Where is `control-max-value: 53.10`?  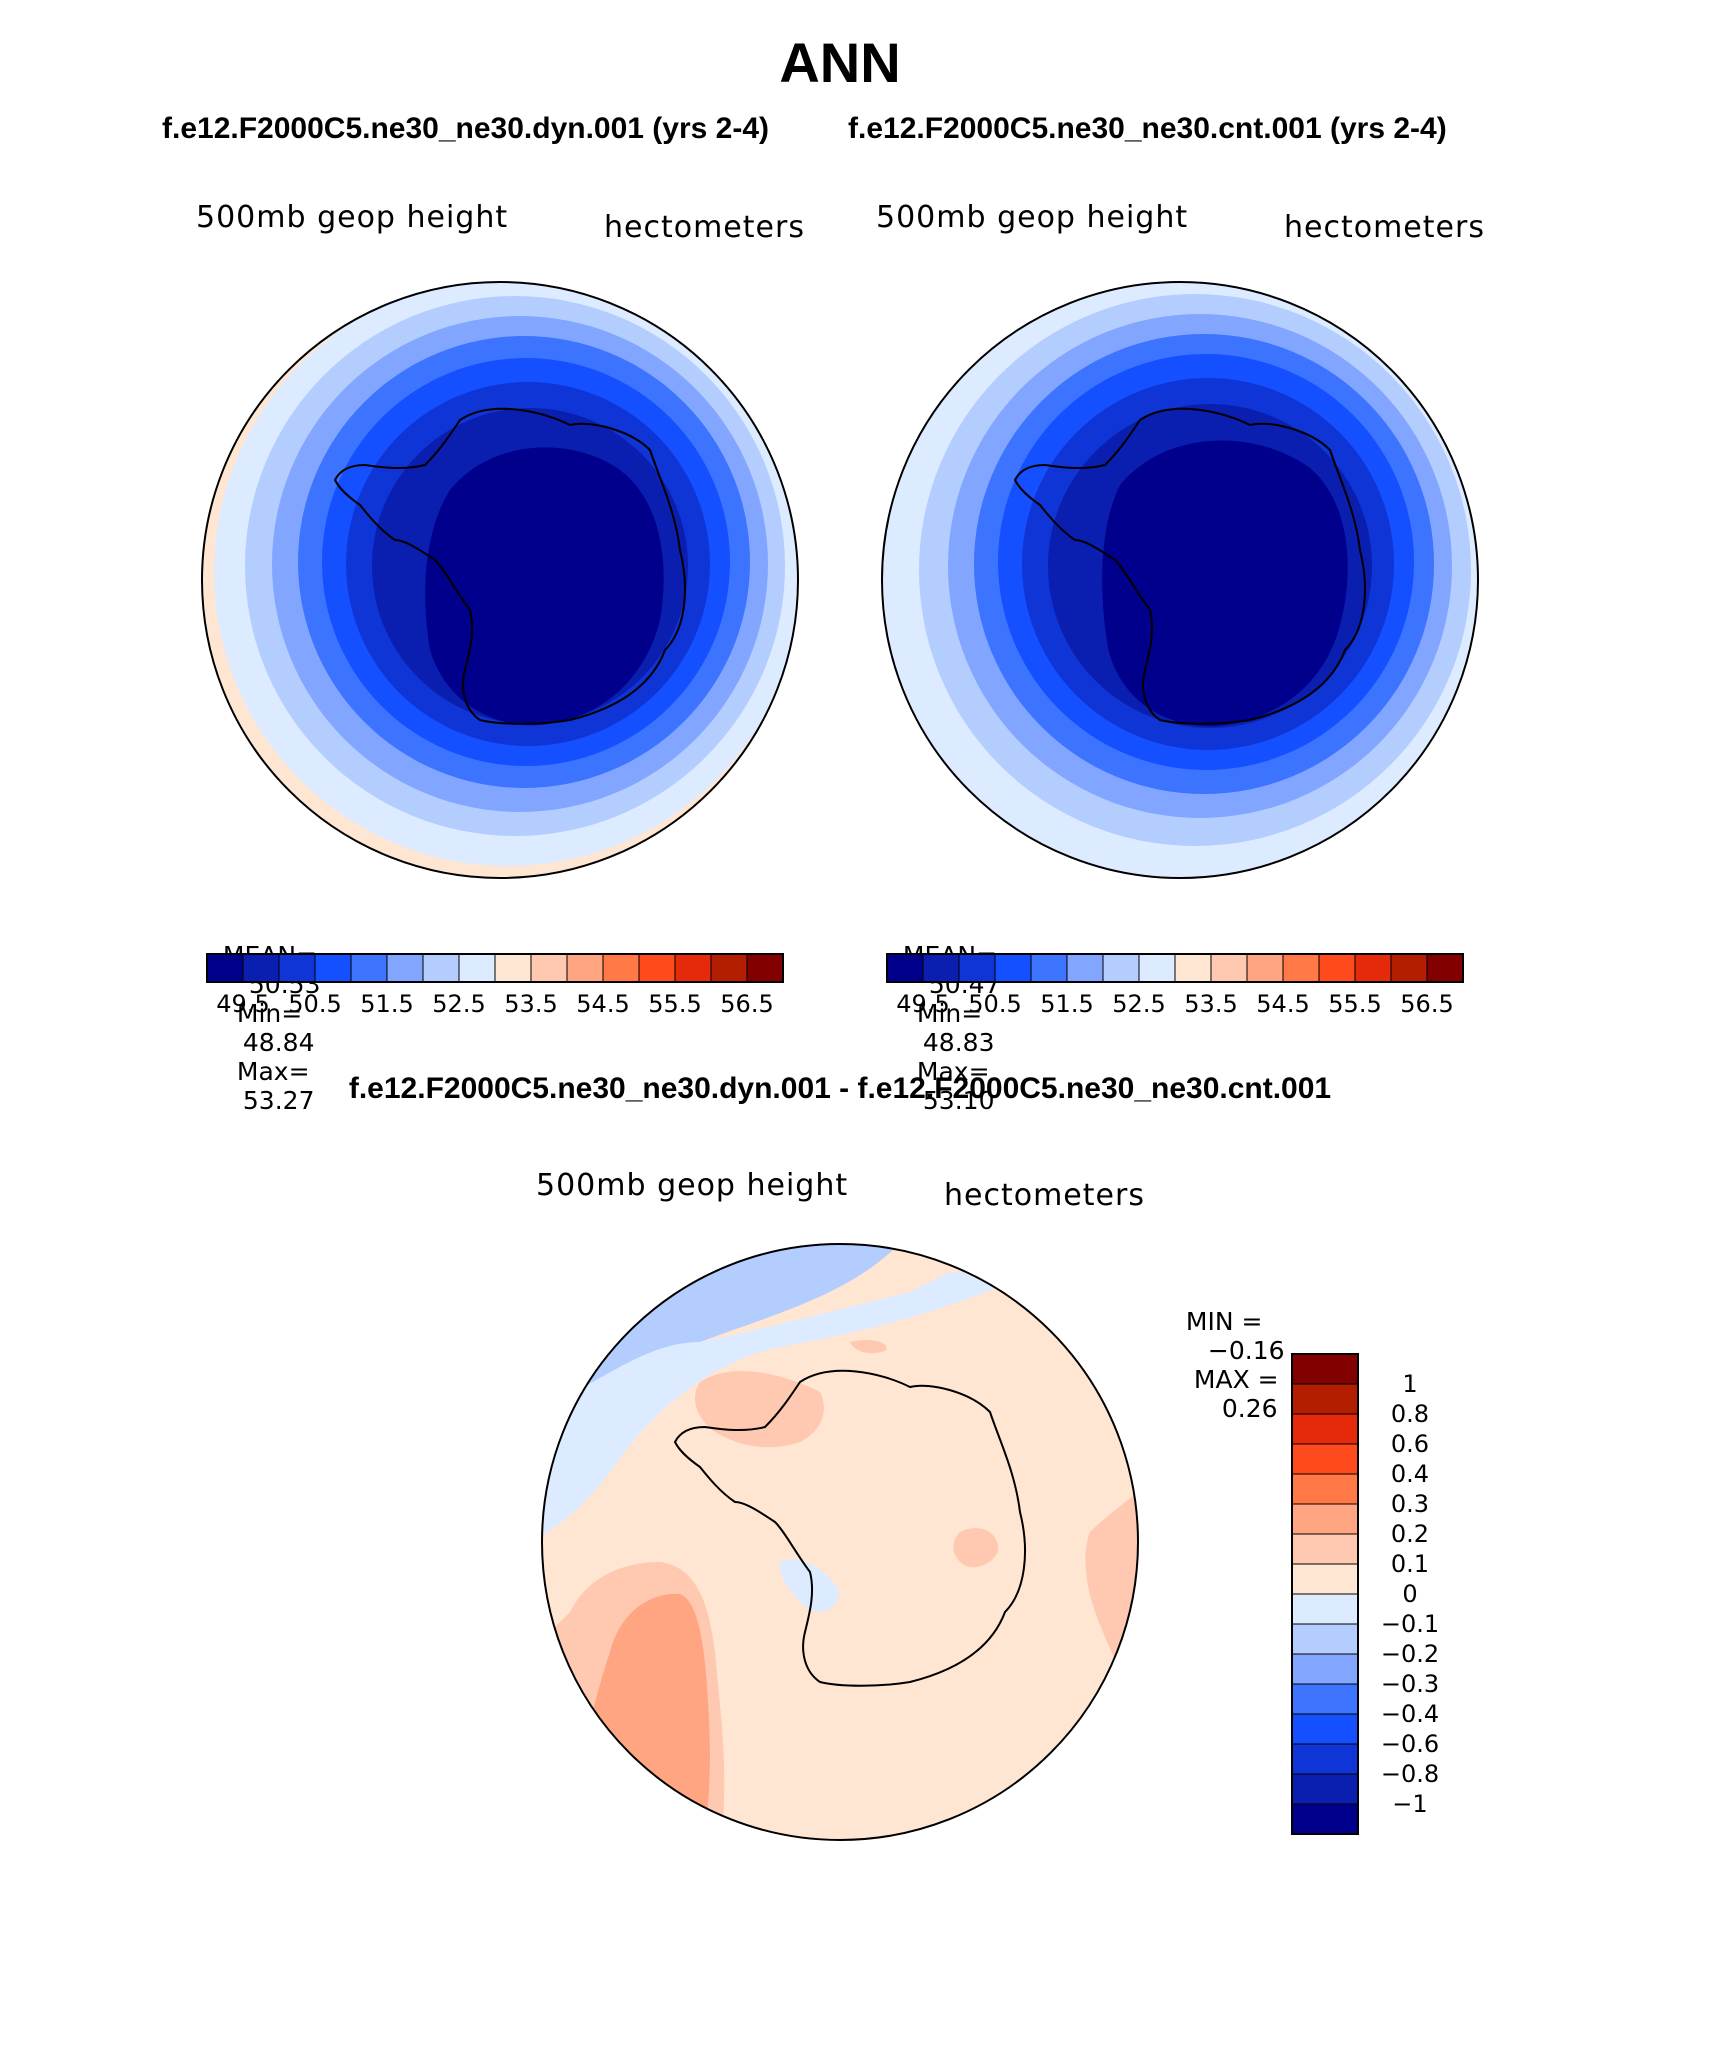
control-max-value: 53.10 is located at coordinates (958, 1100).